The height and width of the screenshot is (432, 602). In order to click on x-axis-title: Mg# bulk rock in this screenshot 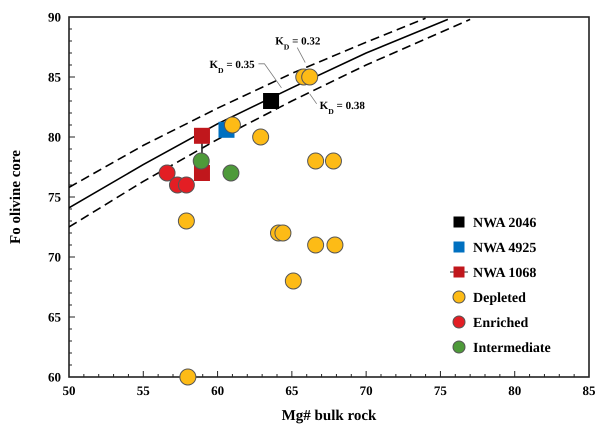, I will do `click(330, 416)`.